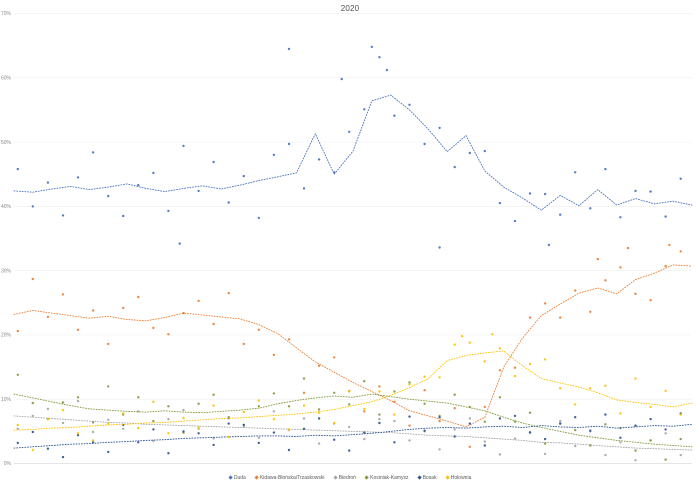  I want to click on legend-marker-kosiniak-kamysz, so click(366, 478).